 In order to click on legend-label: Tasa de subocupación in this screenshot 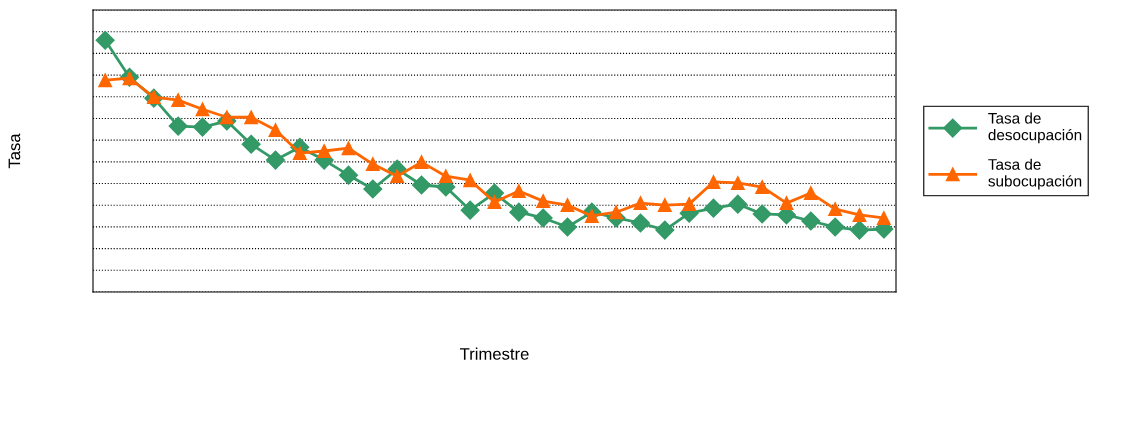, I will do `click(1035, 174)`.